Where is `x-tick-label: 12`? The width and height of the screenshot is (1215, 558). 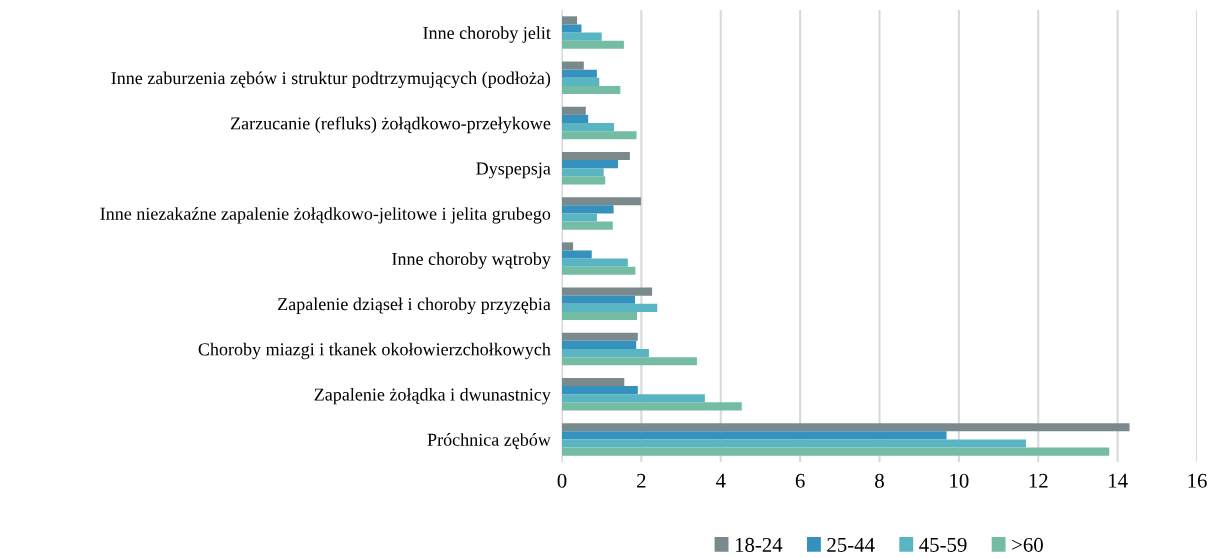
x-tick-label: 12 is located at coordinates (1038, 480).